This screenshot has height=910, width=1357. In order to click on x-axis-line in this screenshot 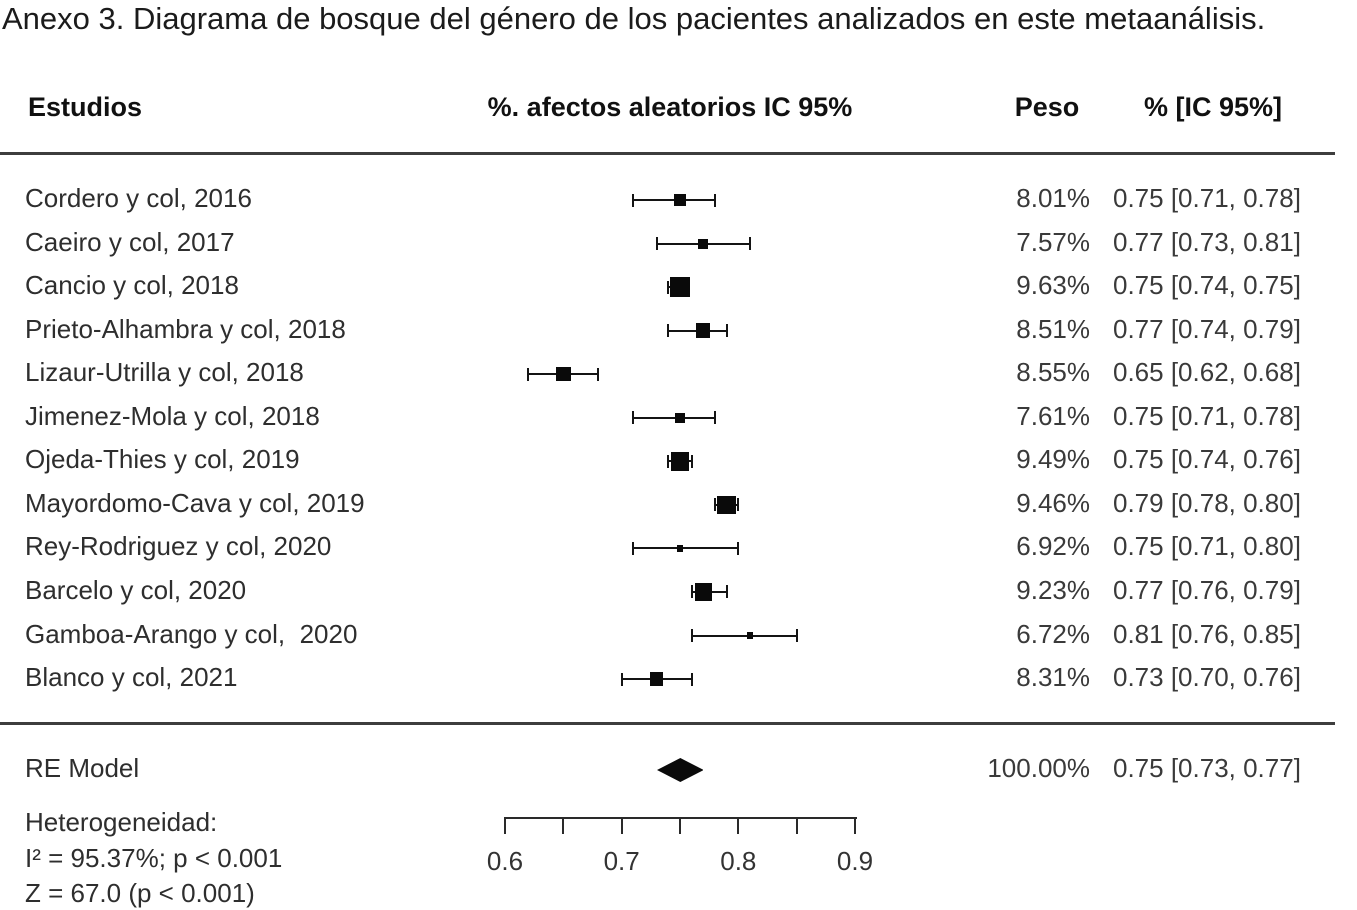, I will do `click(681, 818)`.